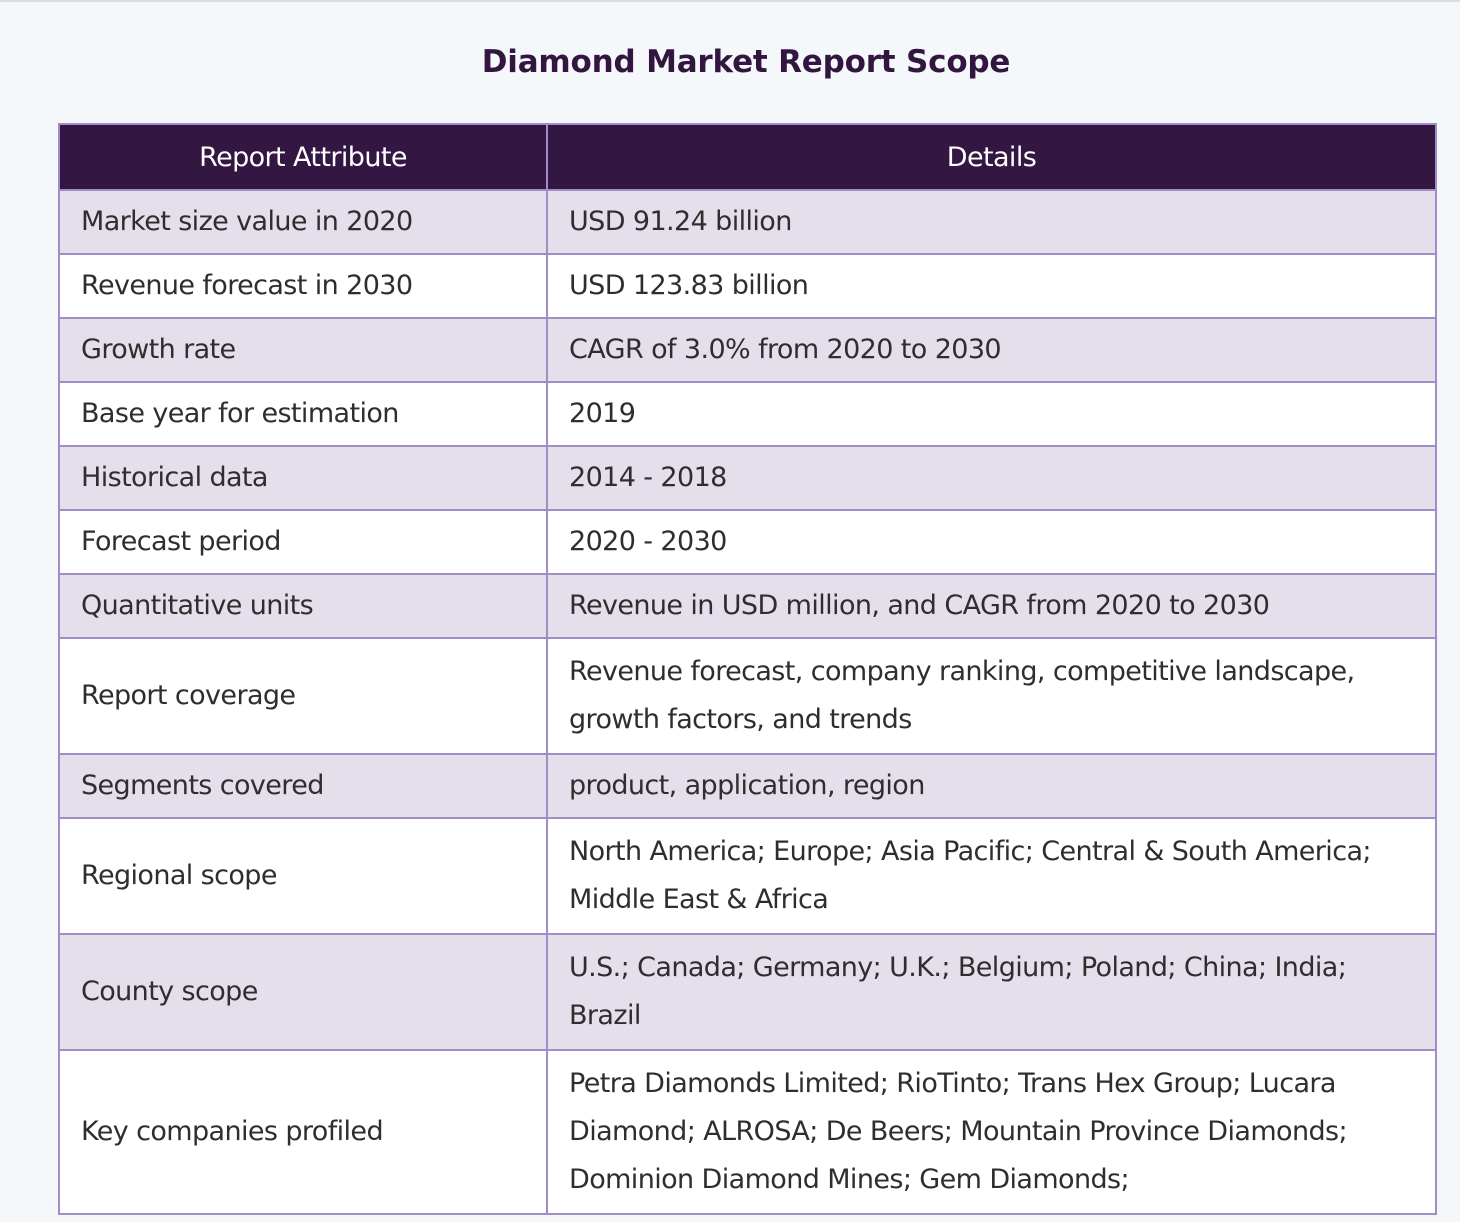 The image size is (1460, 1222). What do you see at coordinates (991, 414) in the screenshot?
I see `row-details: 2019` at bounding box center [991, 414].